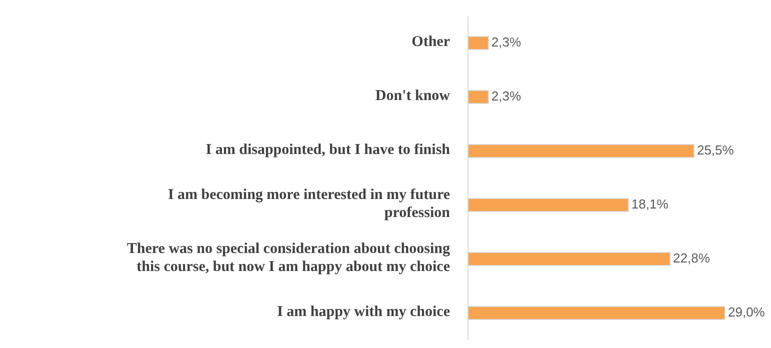 The height and width of the screenshot is (348, 771). What do you see at coordinates (431, 42) in the screenshot?
I see `y-tick-label: Other` at bounding box center [431, 42].